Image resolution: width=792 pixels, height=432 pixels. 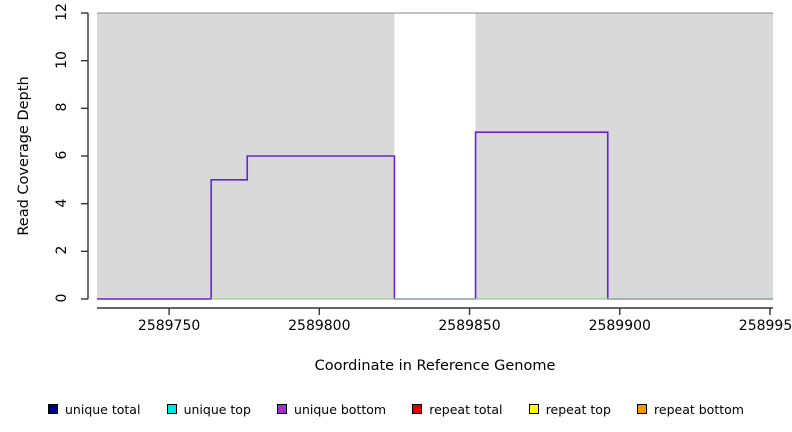 I want to click on legend-label: repeat top, so click(x=578, y=409).